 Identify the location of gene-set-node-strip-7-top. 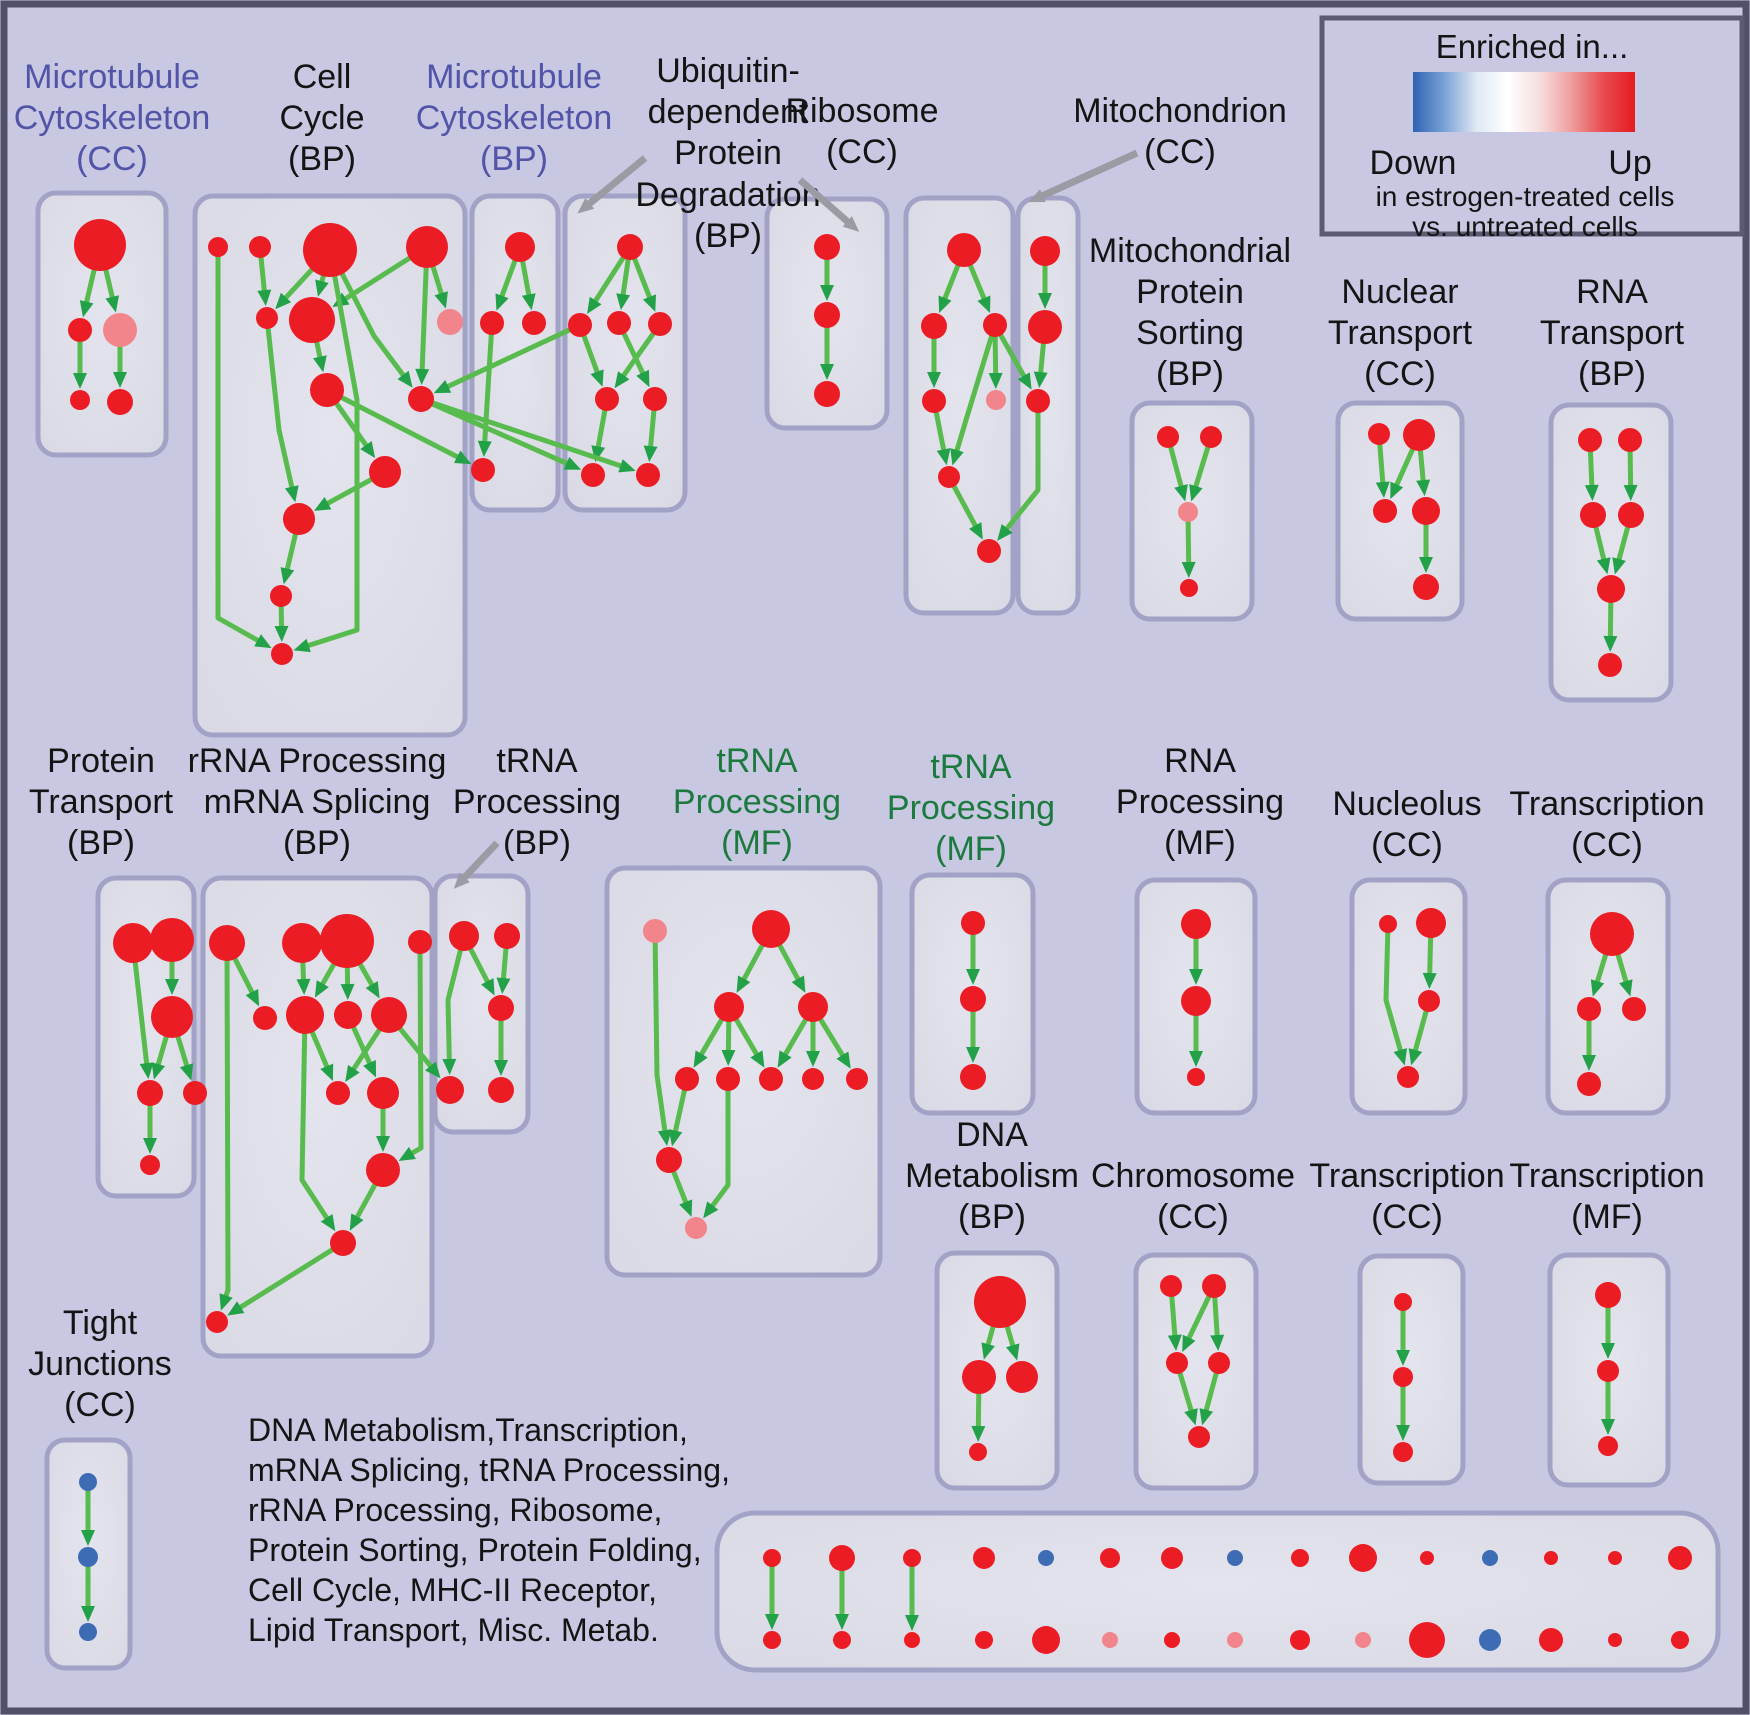
(1235, 1558).